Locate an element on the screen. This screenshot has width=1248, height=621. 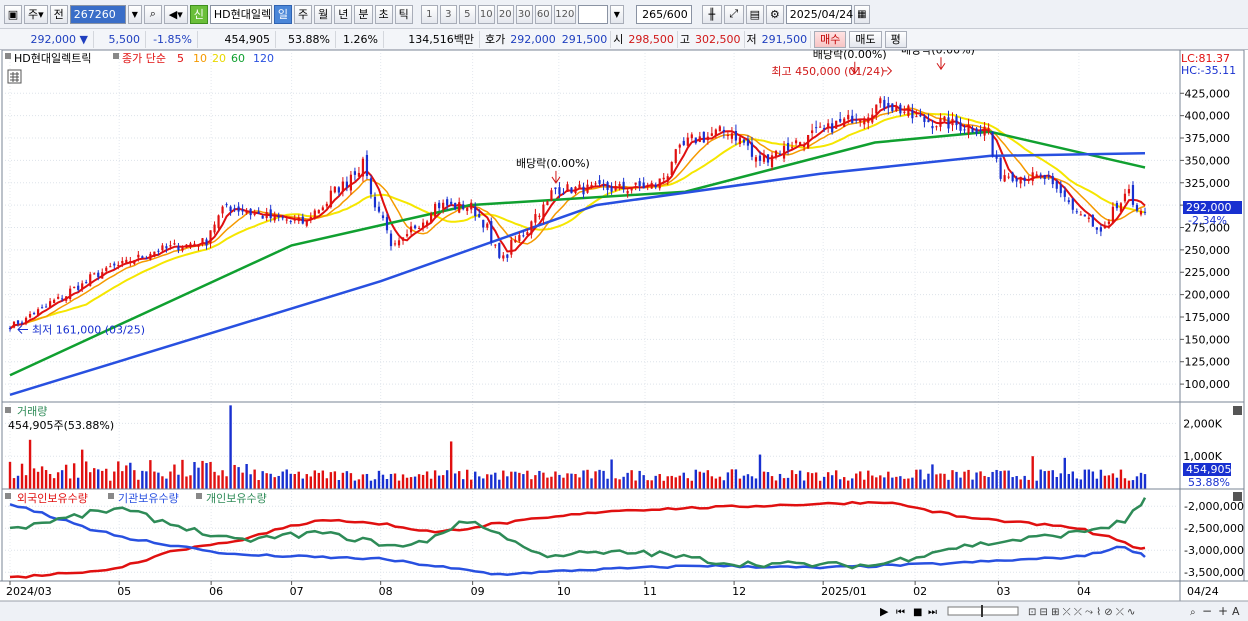
period-select: 주 ▾ is located at coordinates (36, 14).